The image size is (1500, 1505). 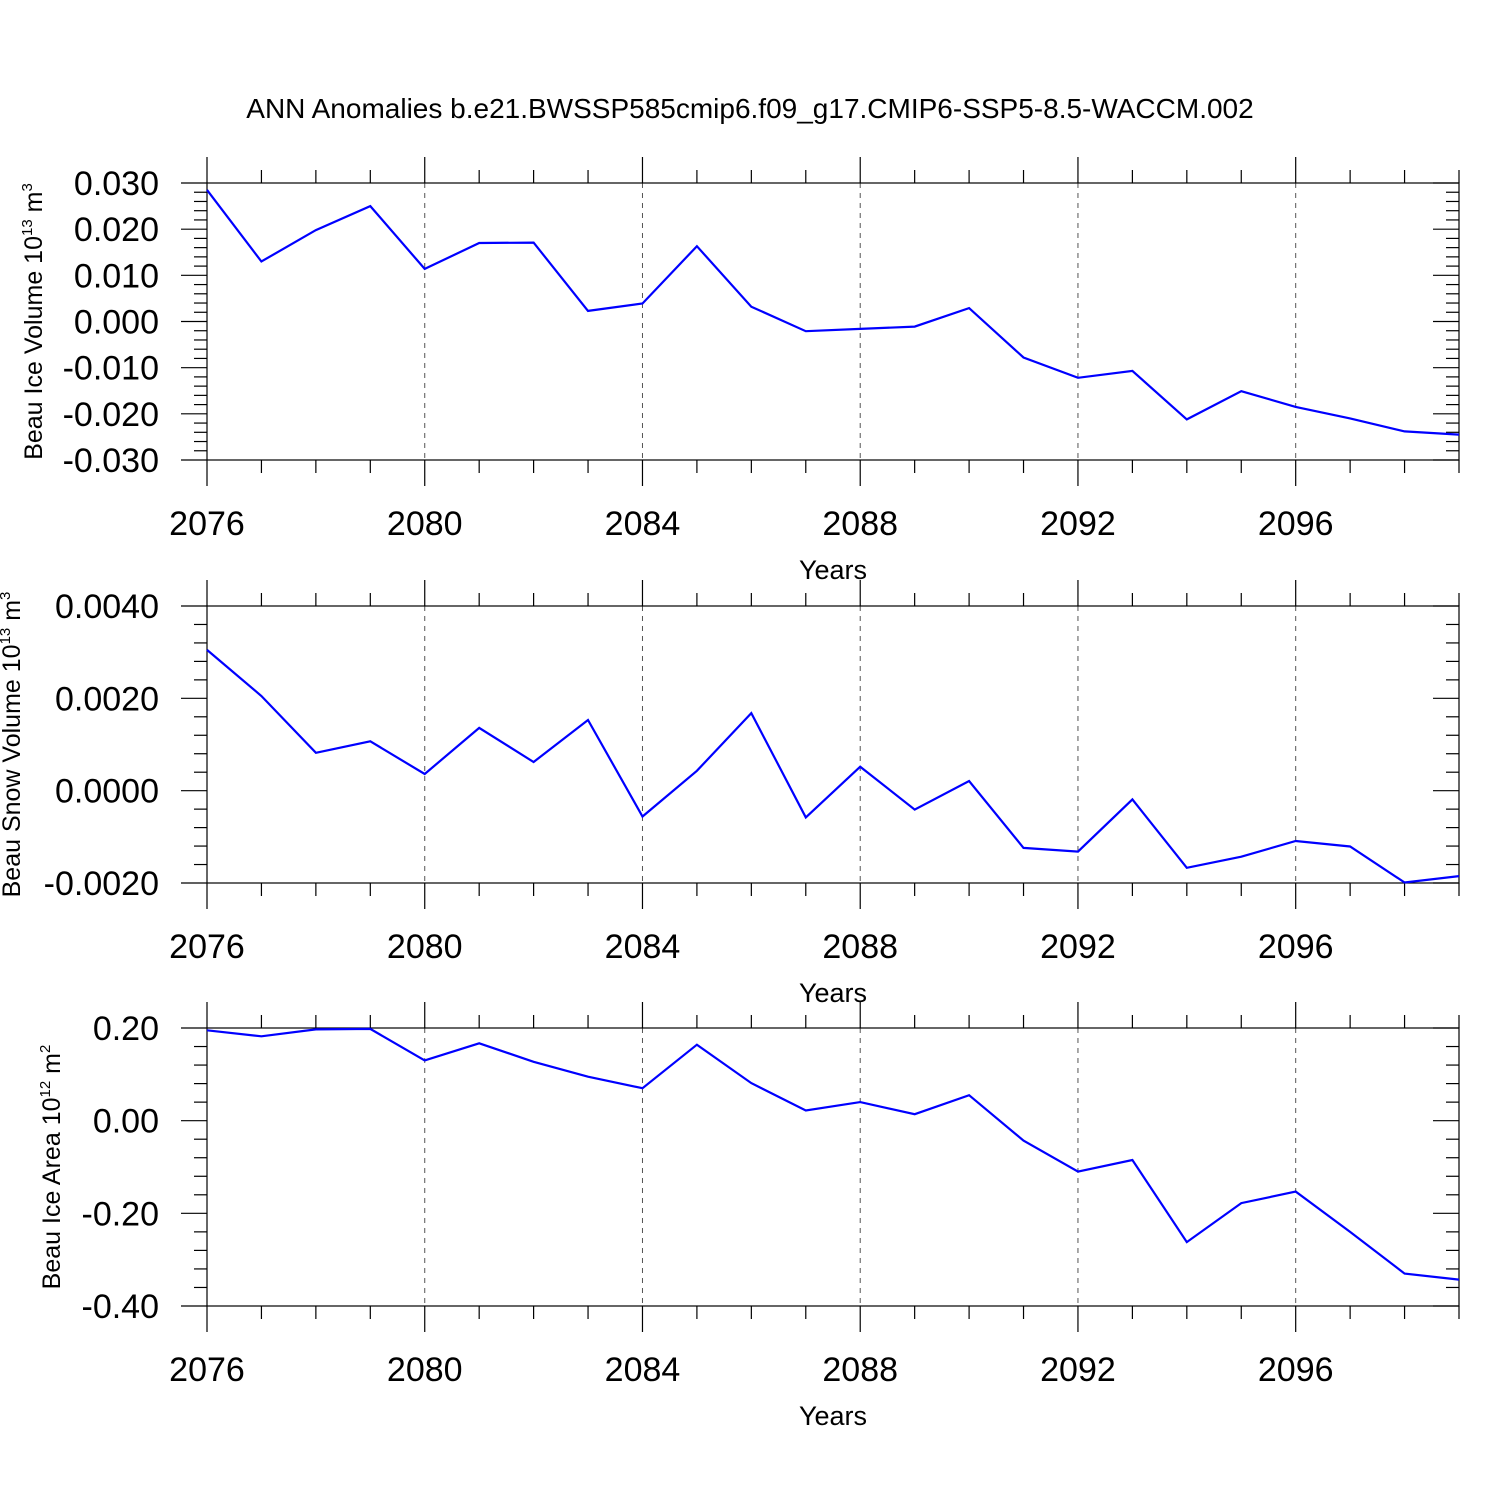 What do you see at coordinates (107, 699) in the screenshot?
I see `y-tick-label: 0.0020` at bounding box center [107, 699].